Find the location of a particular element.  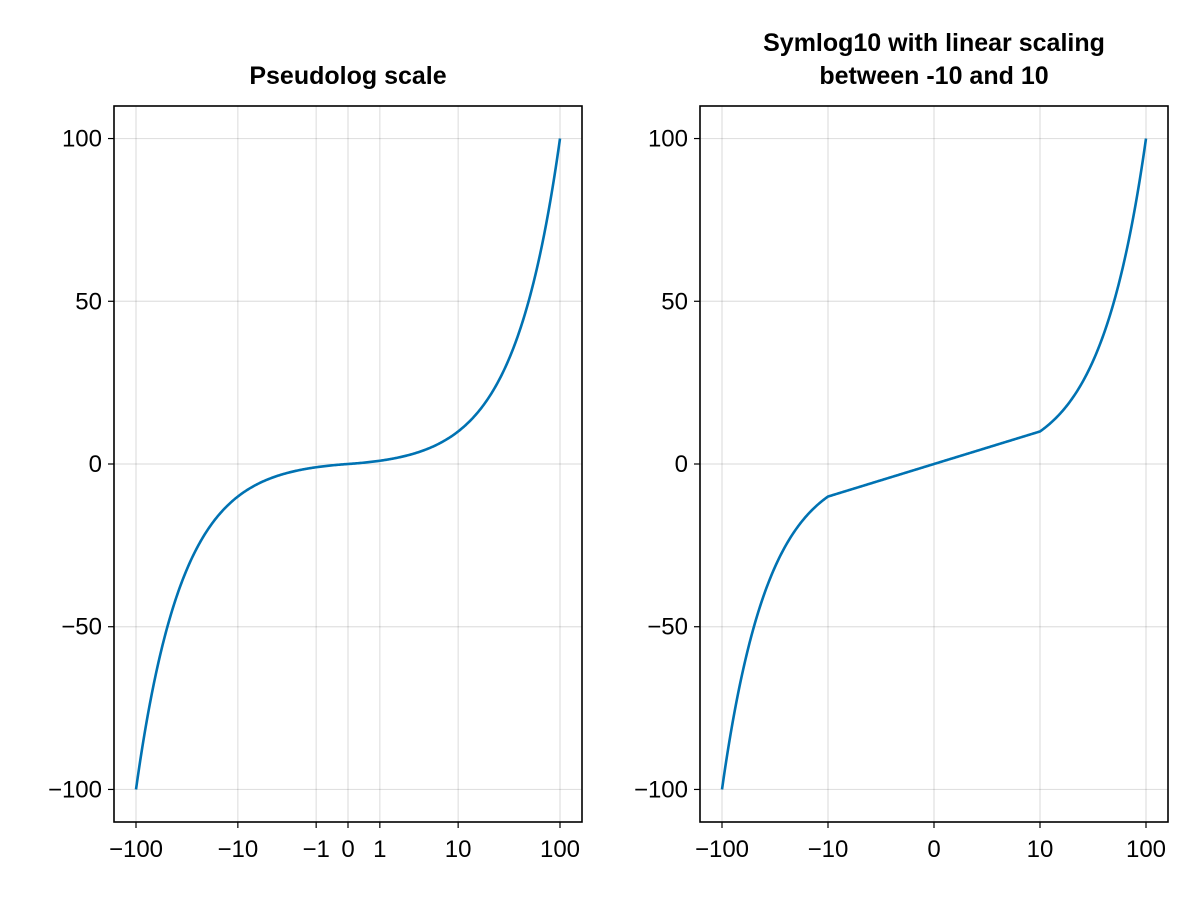

x-tick-label: 1 is located at coordinates (379, 849).